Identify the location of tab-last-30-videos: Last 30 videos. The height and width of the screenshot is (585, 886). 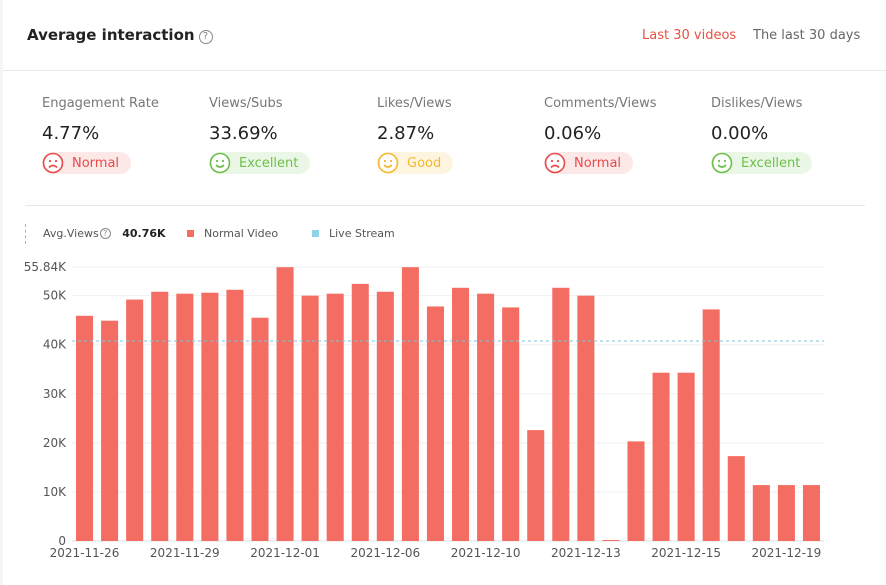
(689, 35).